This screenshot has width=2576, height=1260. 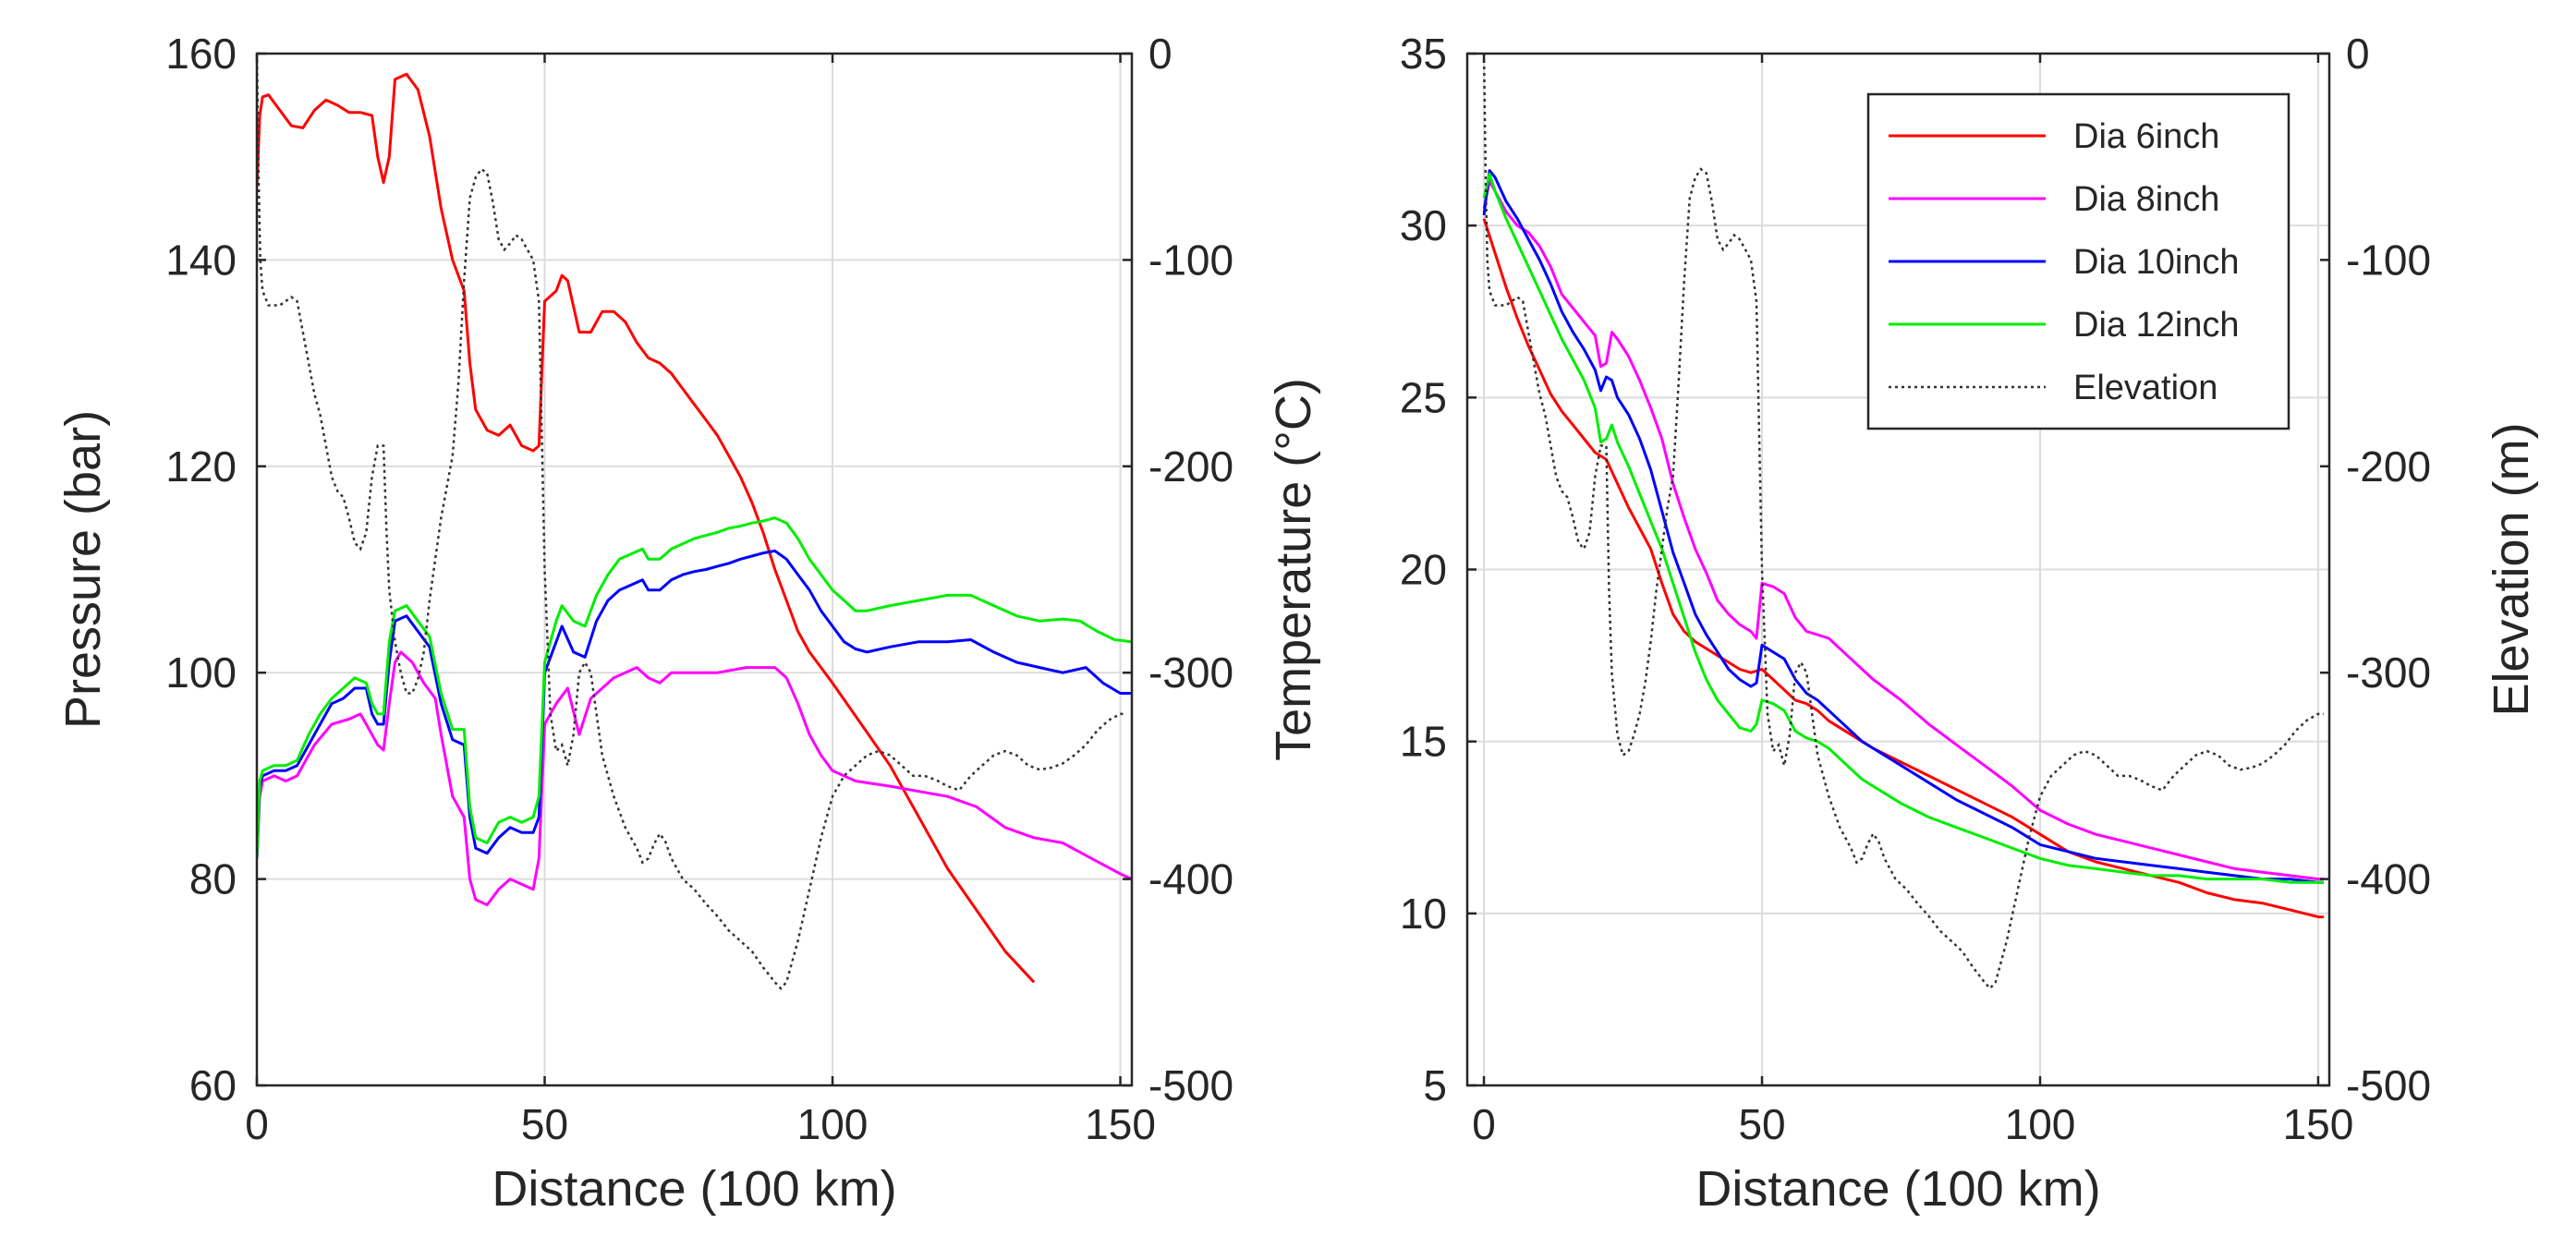 I want to click on y-axis-label: Temperature (°C), so click(x=1293, y=569).